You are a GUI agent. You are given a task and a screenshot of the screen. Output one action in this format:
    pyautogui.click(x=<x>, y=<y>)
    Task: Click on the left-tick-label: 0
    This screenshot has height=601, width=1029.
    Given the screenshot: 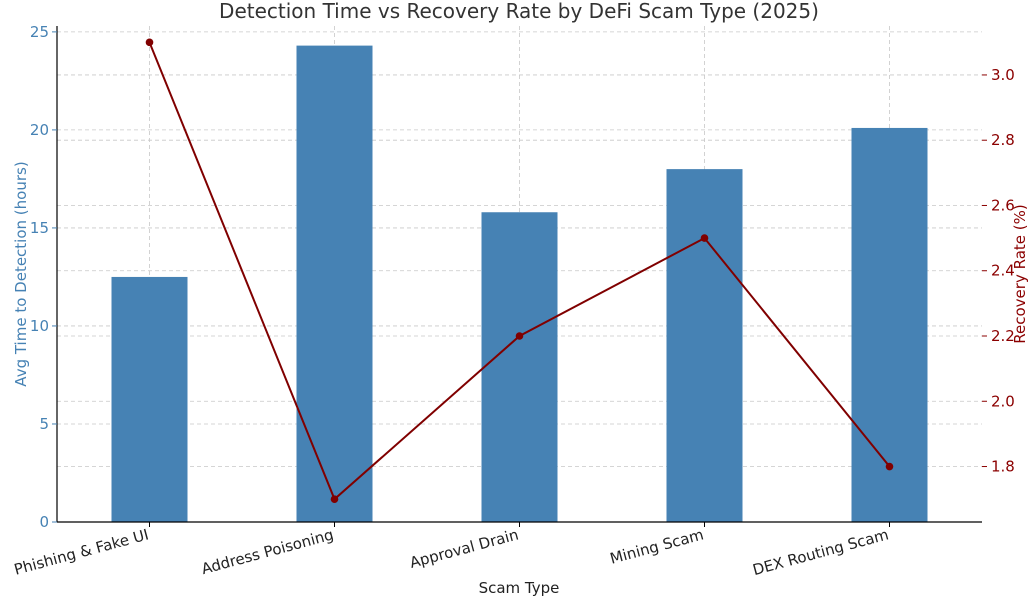 What is the action you would take?
    pyautogui.click(x=44, y=522)
    